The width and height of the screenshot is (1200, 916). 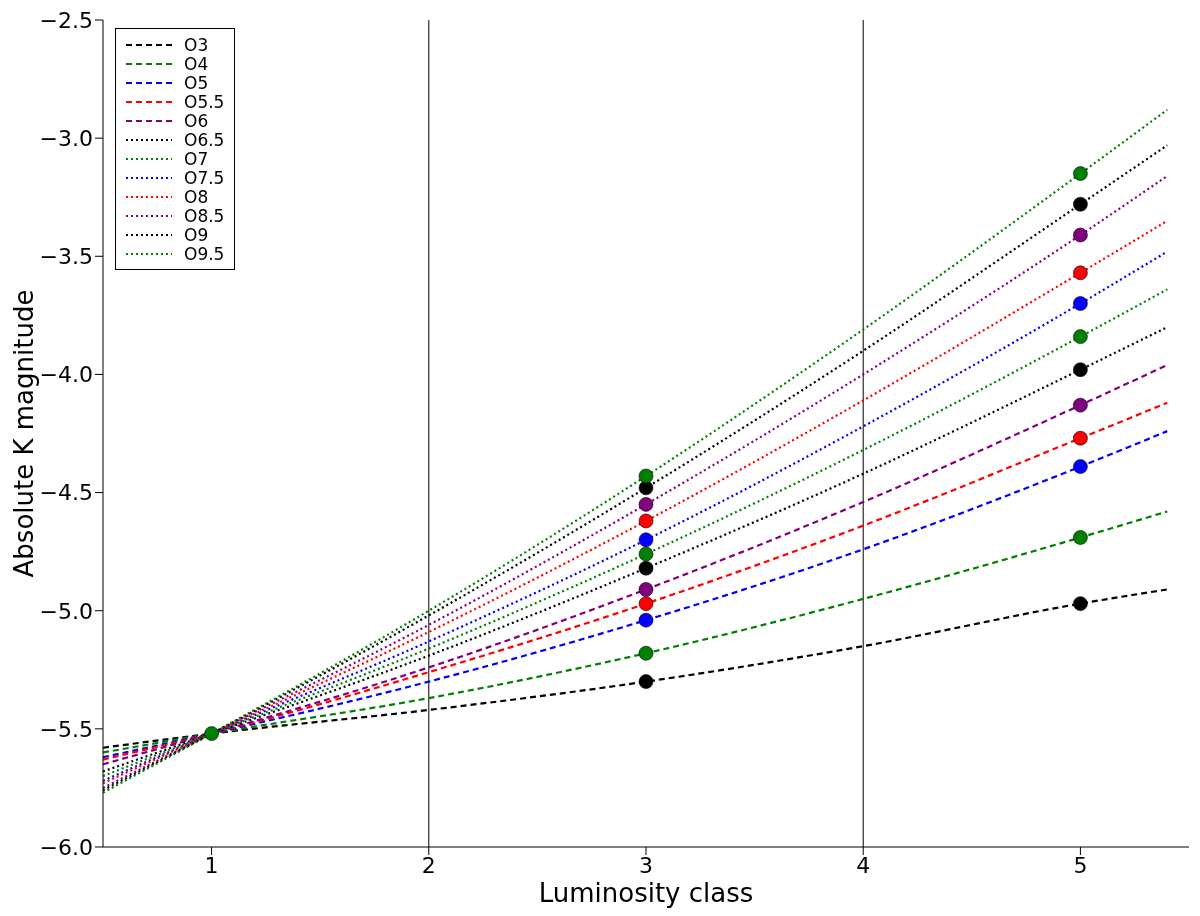 I want to click on legend-label: O9.5, so click(x=204, y=253).